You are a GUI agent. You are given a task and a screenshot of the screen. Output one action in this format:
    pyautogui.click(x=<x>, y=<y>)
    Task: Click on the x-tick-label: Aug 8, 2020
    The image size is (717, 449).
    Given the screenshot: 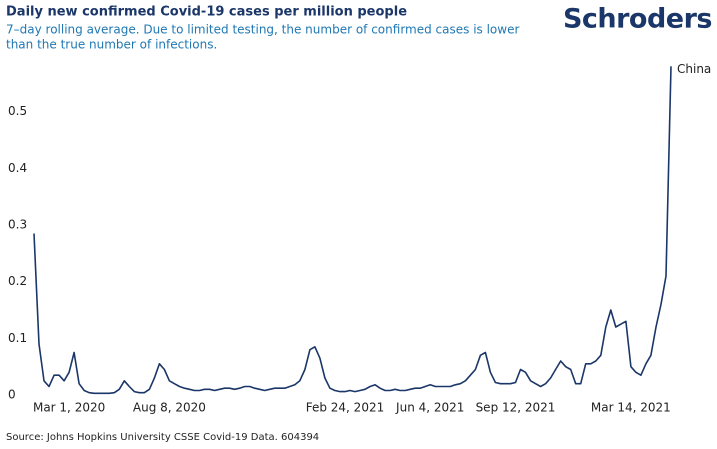 What is the action you would take?
    pyautogui.click(x=169, y=408)
    